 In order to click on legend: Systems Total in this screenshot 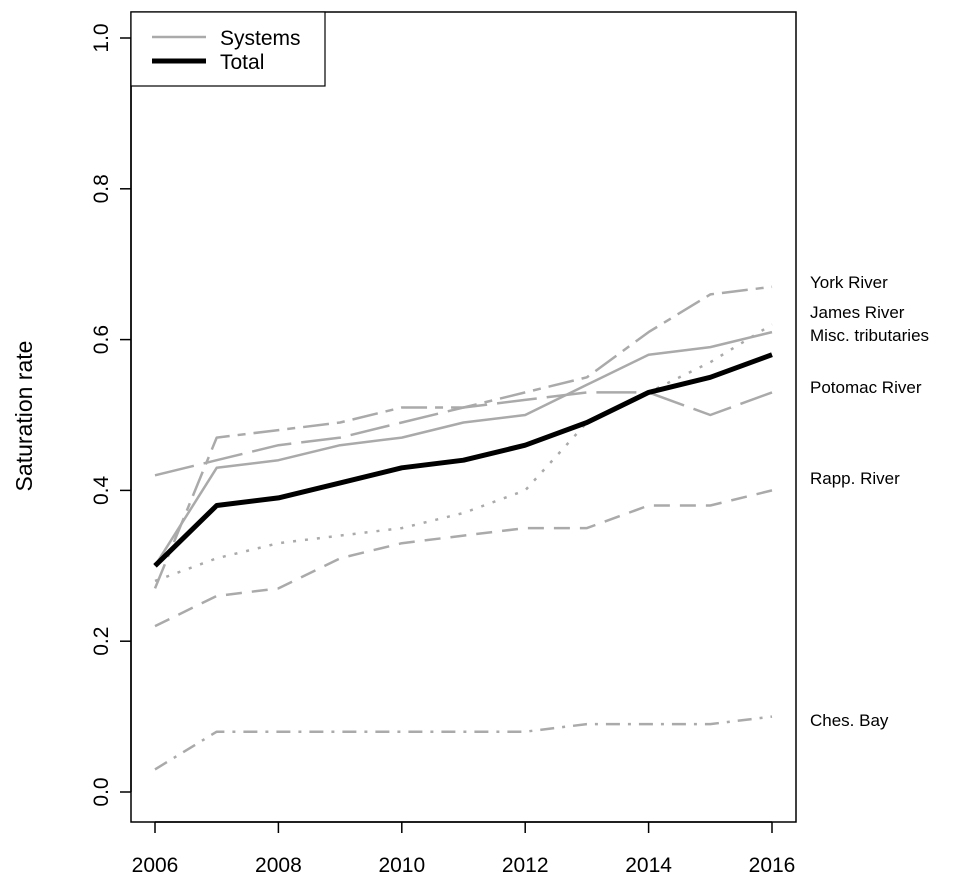, I will do `click(228, 49)`.